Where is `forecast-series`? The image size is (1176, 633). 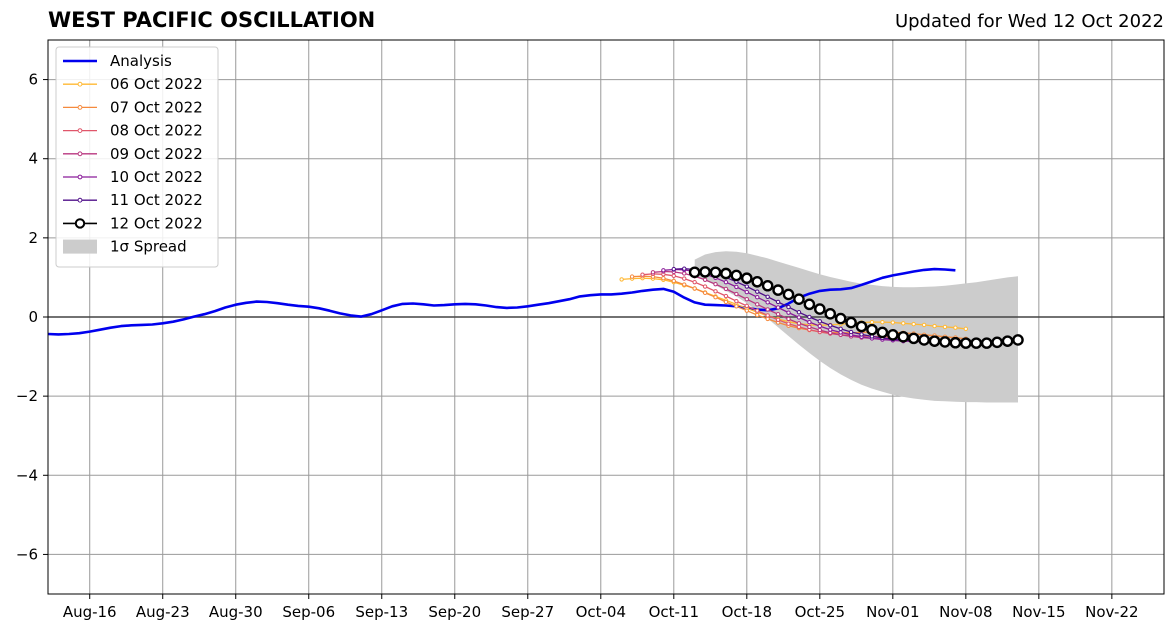
forecast-series is located at coordinates (856, 307).